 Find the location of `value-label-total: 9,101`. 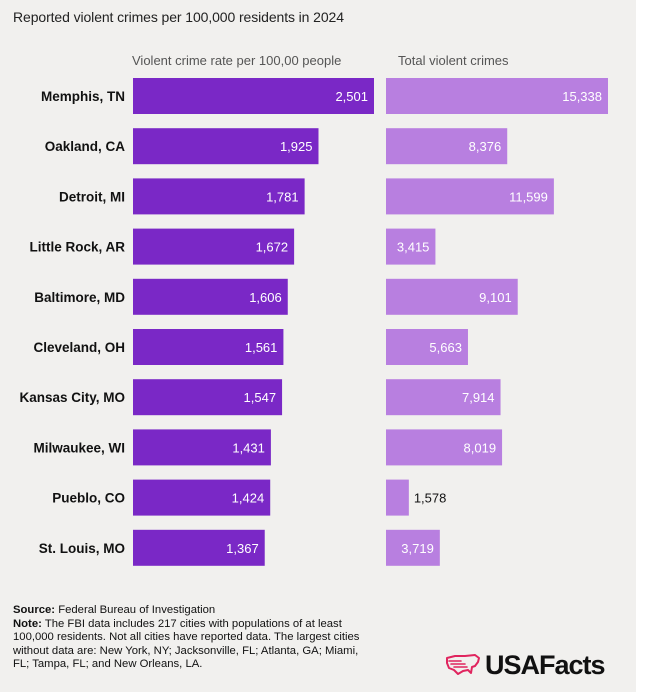

value-label-total: 9,101 is located at coordinates (495, 297).